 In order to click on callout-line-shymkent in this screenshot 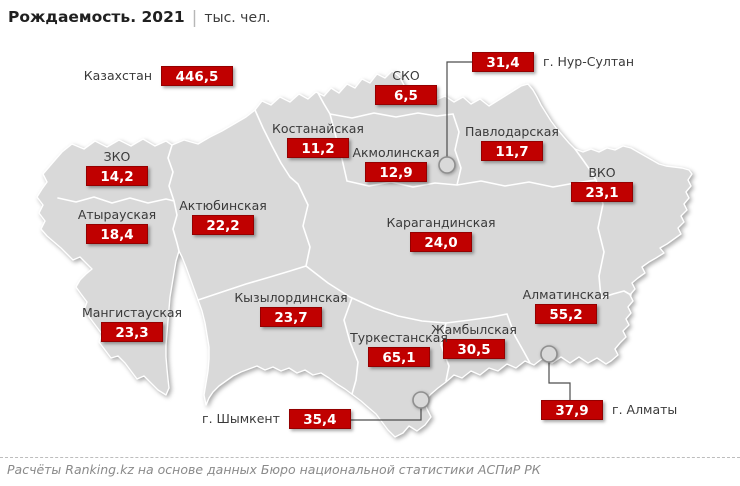, I will do `click(383, 414)`.